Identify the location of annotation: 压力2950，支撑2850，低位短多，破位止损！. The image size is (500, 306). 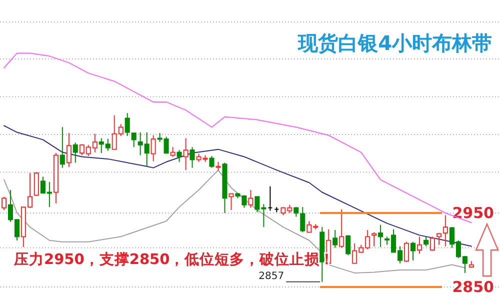
(174, 259).